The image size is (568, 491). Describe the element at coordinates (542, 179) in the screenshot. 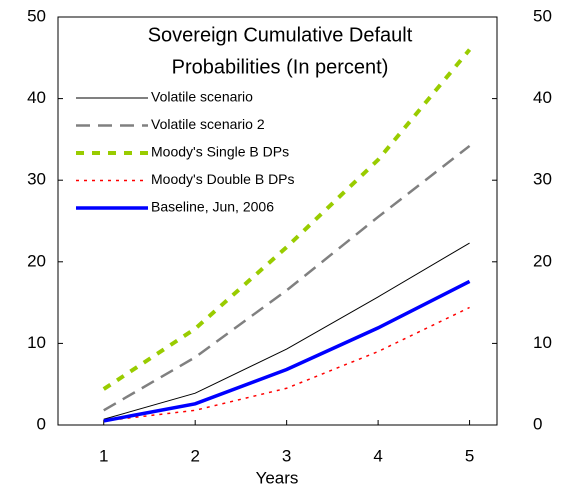

I see `y2-tick-label: 30` at that location.